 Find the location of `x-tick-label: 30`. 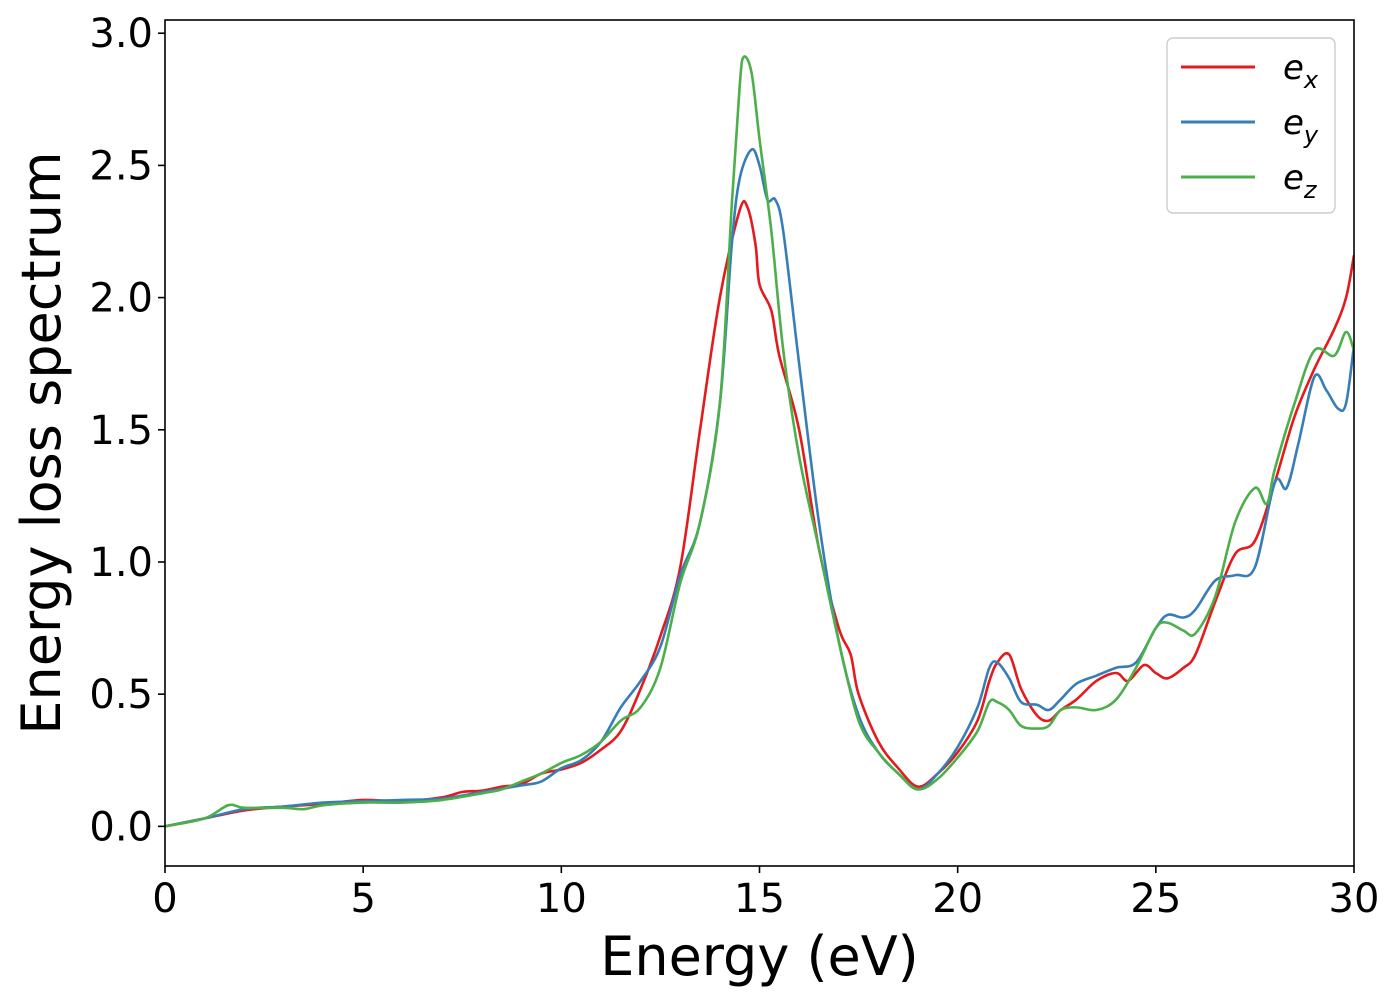

x-tick-label: 30 is located at coordinates (1354, 899).